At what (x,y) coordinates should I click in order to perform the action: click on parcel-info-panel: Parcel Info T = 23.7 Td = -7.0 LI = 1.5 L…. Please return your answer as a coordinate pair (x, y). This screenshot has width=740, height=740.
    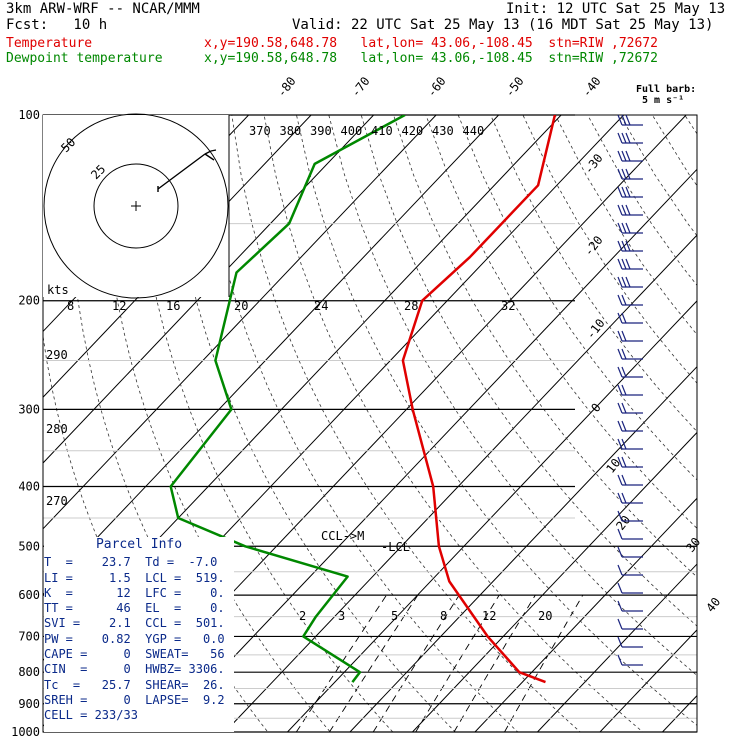
    Looking at the image, I should click on (139, 634).